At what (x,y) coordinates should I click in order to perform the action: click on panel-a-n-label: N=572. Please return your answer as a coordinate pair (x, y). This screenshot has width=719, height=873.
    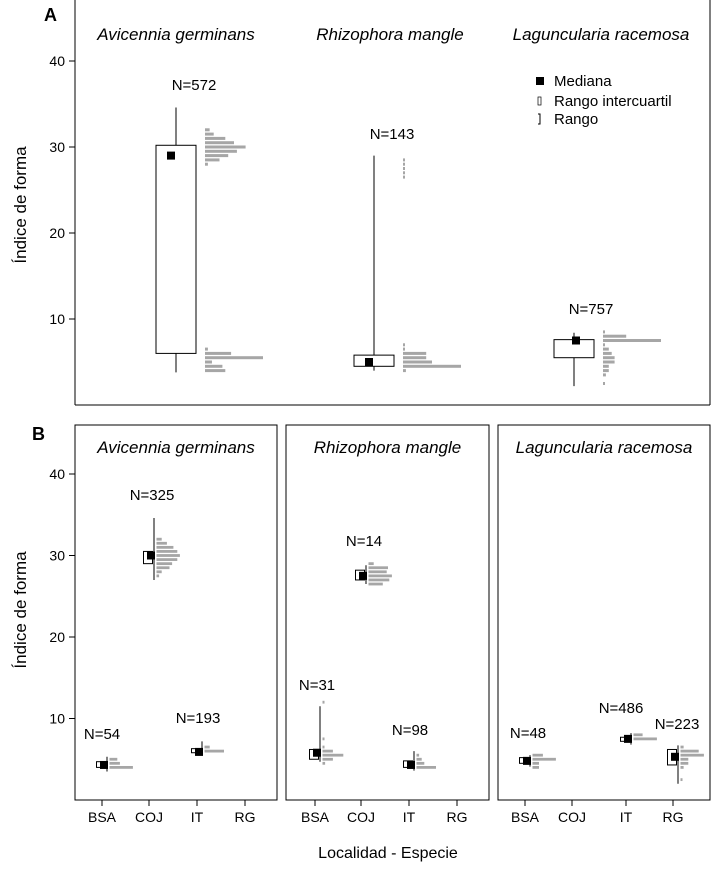
    Looking at the image, I should click on (194, 85).